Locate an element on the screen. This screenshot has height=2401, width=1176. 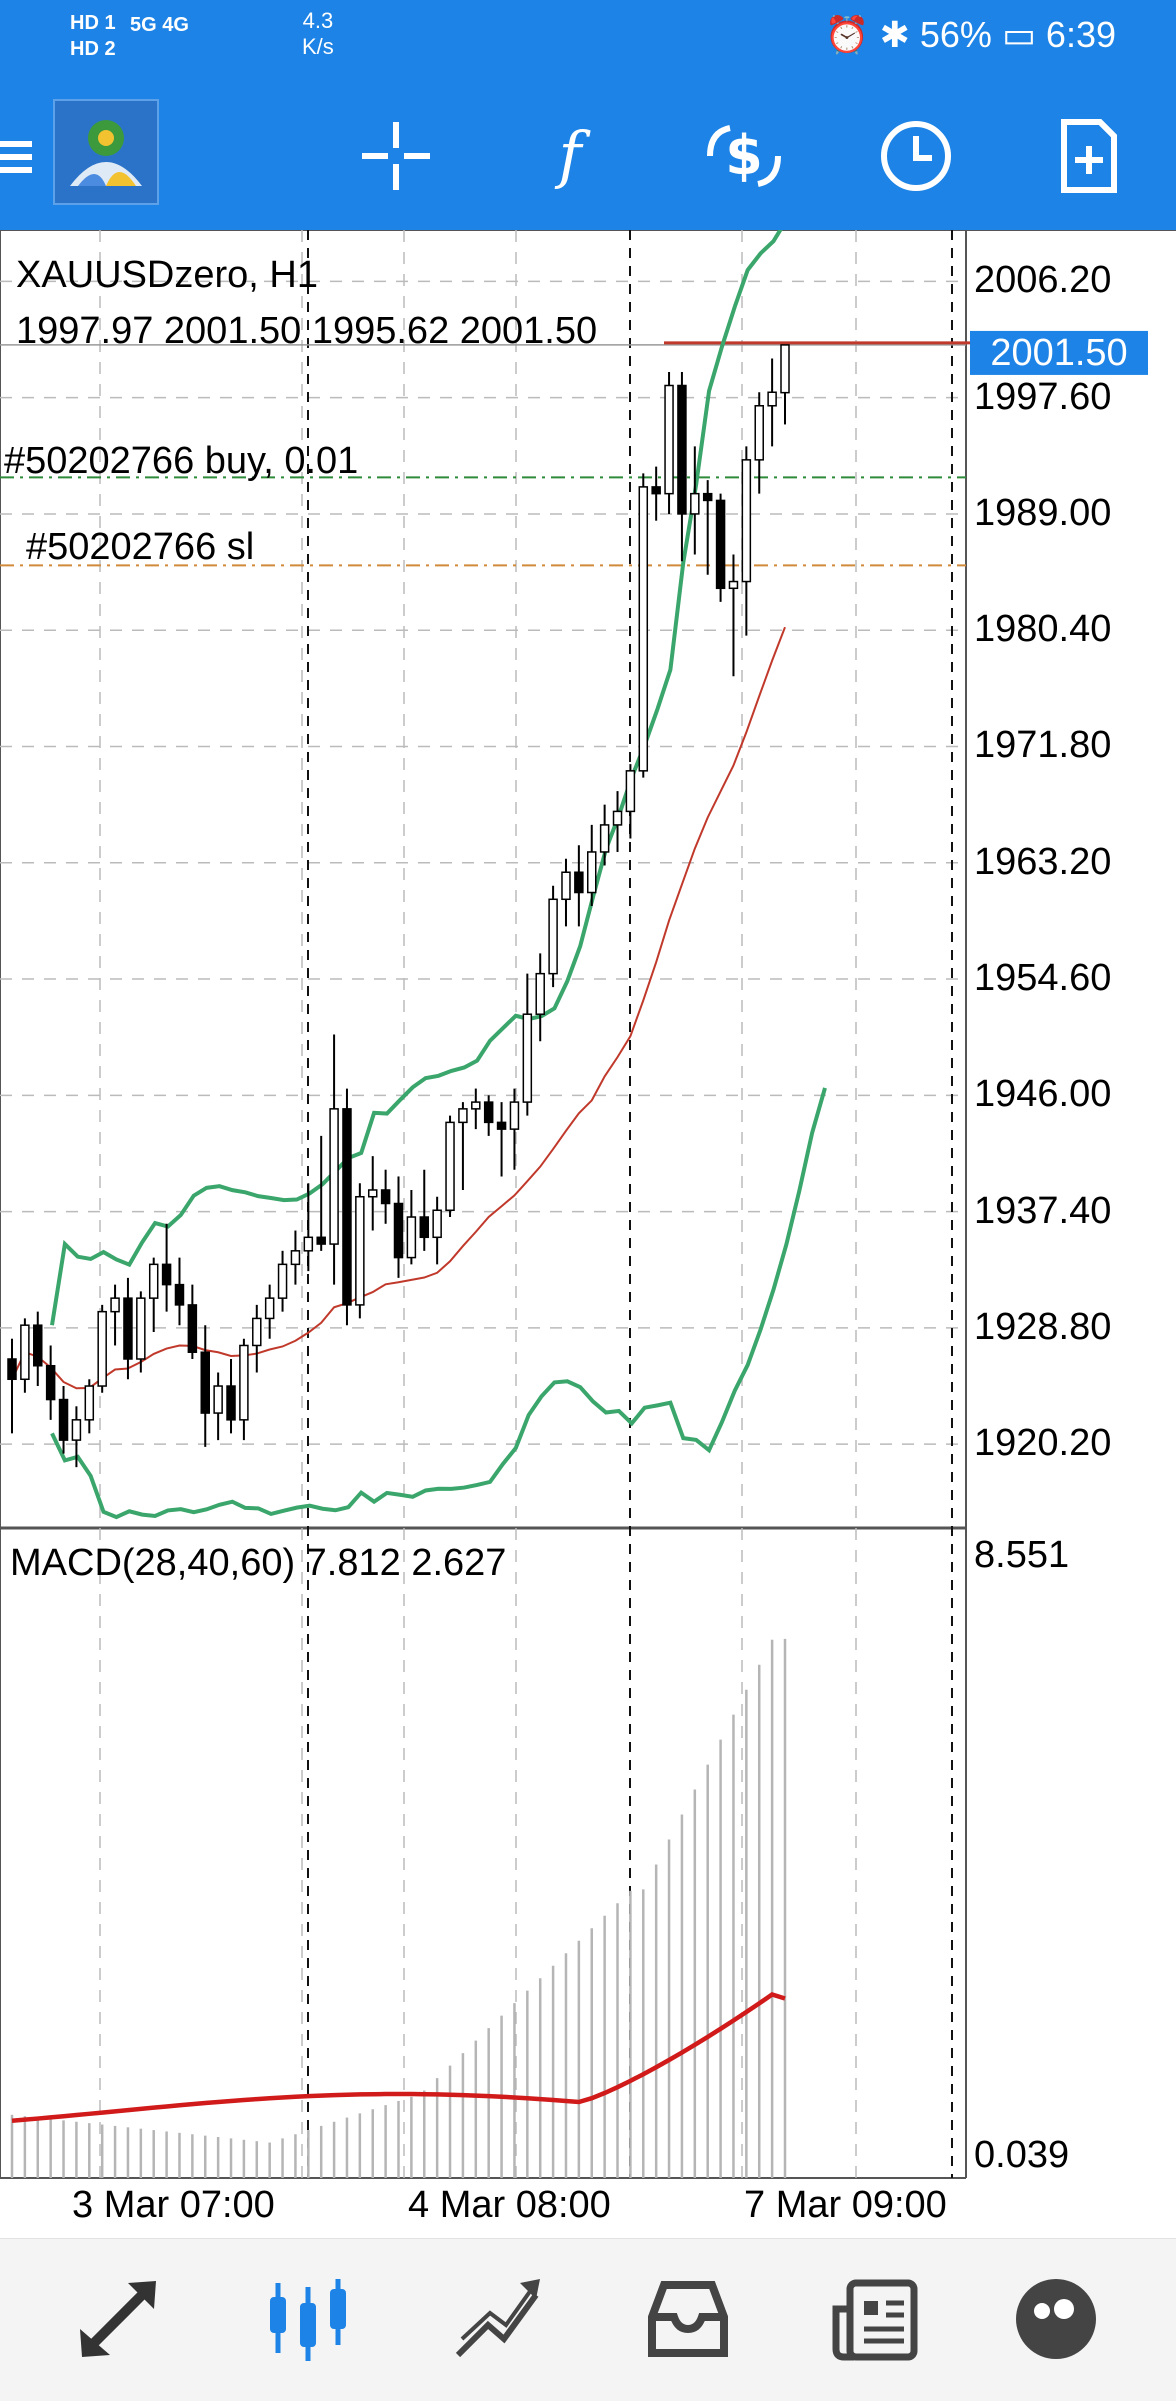
crosshair-icon is located at coordinates (396, 156).